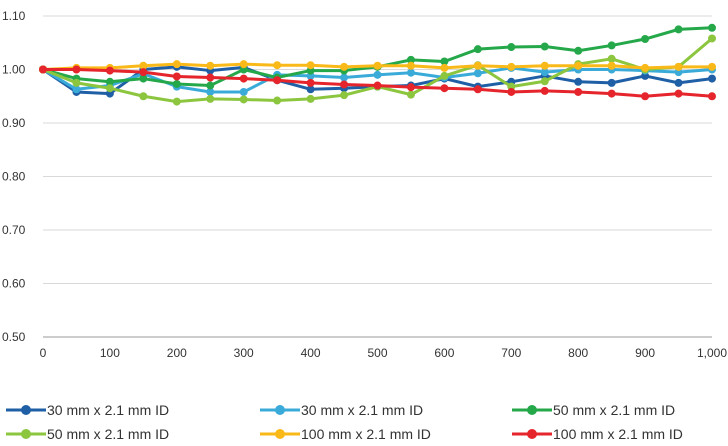  What do you see at coordinates (618, 433) in the screenshot?
I see `legend-label: 100 mm x 2.1 mm ID` at bounding box center [618, 433].